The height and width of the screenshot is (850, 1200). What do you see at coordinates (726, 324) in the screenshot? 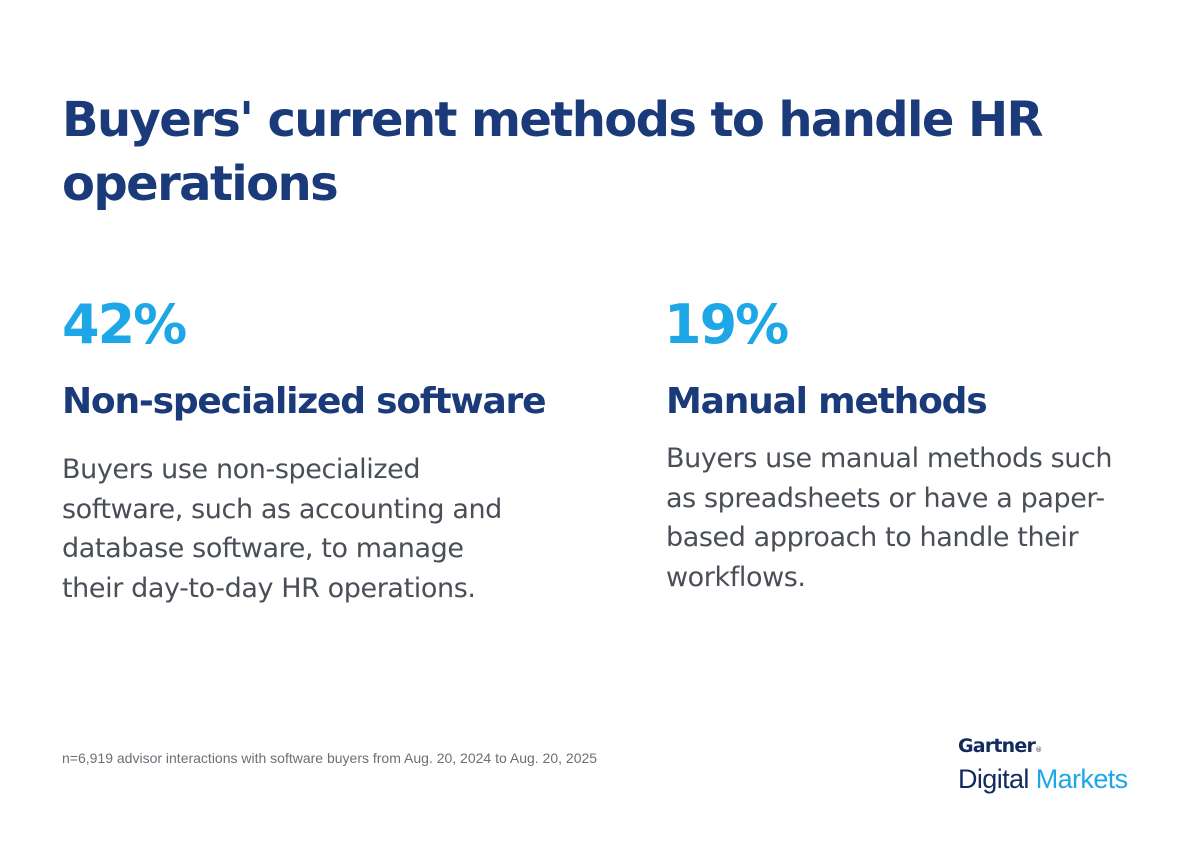
I see `stat-percentage: 19%` at bounding box center [726, 324].